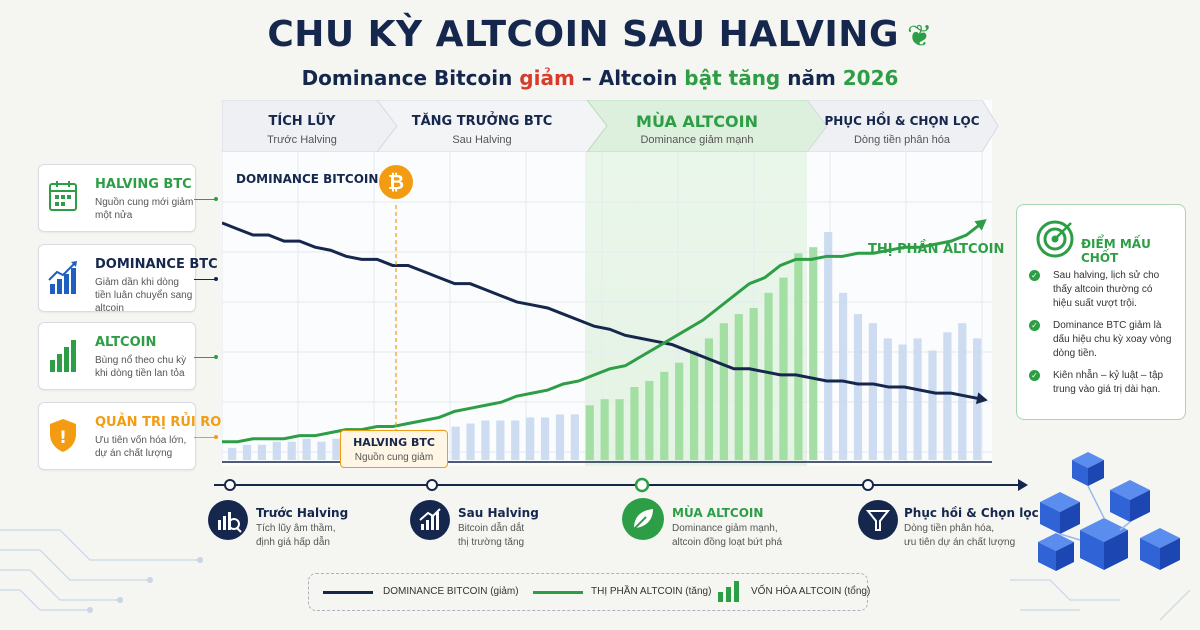 The image size is (1200, 630). I want to click on side-card-title: HALVING BTC, so click(143, 184).